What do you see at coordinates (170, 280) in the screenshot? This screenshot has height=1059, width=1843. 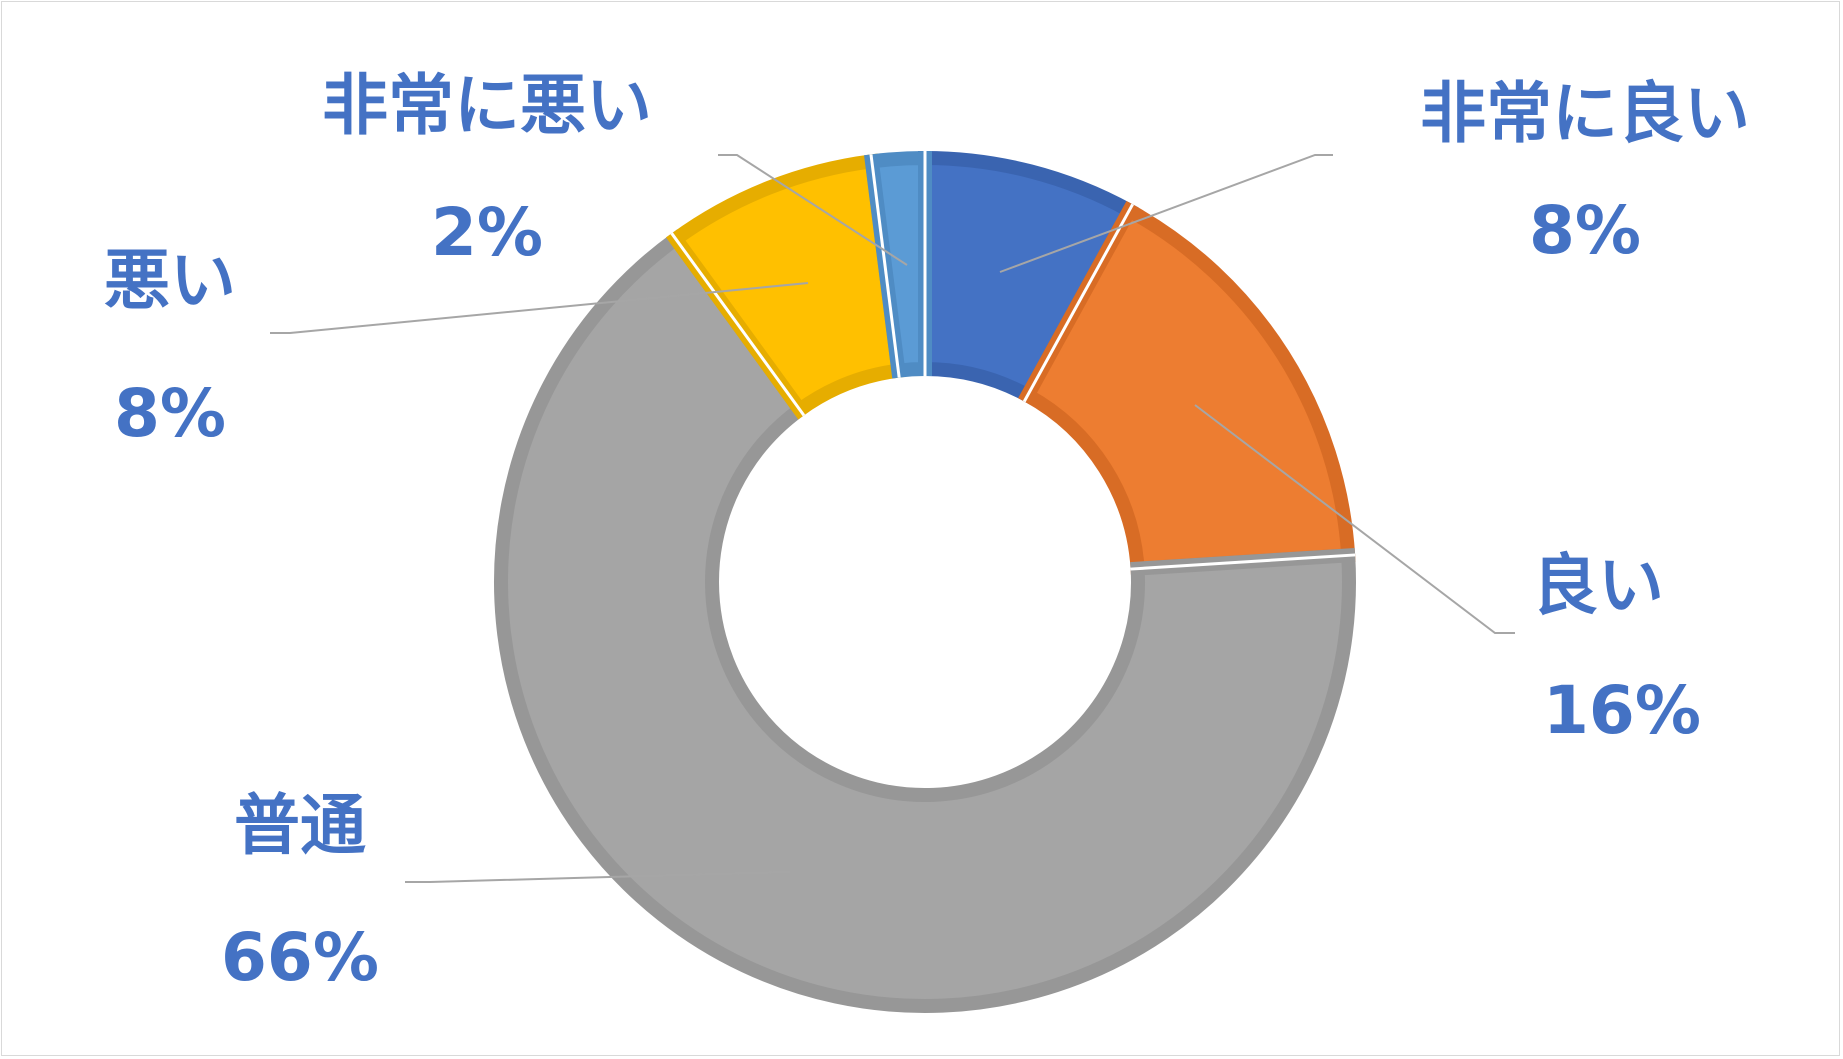 I see `label-bad: 悪い` at bounding box center [170, 280].